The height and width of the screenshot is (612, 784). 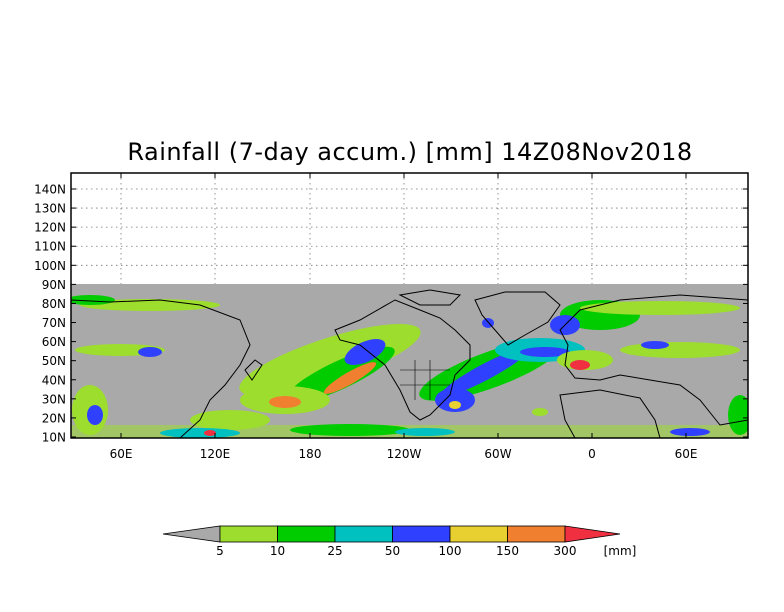 What do you see at coordinates (450, 551) in the screenshot?
I see `colorbar-level-label: 100` at bounding box center [450, 551].